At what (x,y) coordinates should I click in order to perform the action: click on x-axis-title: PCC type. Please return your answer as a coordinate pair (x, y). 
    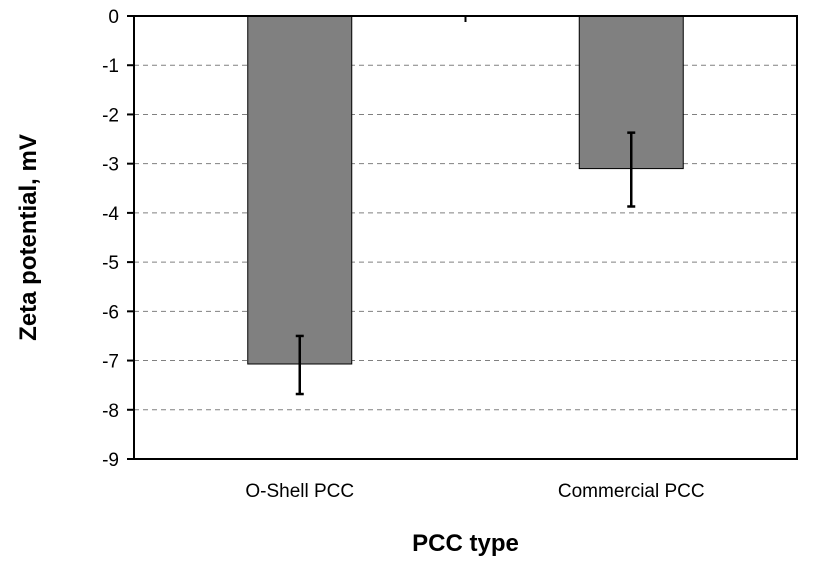
    Looking at the image, I should click on (465, 543).